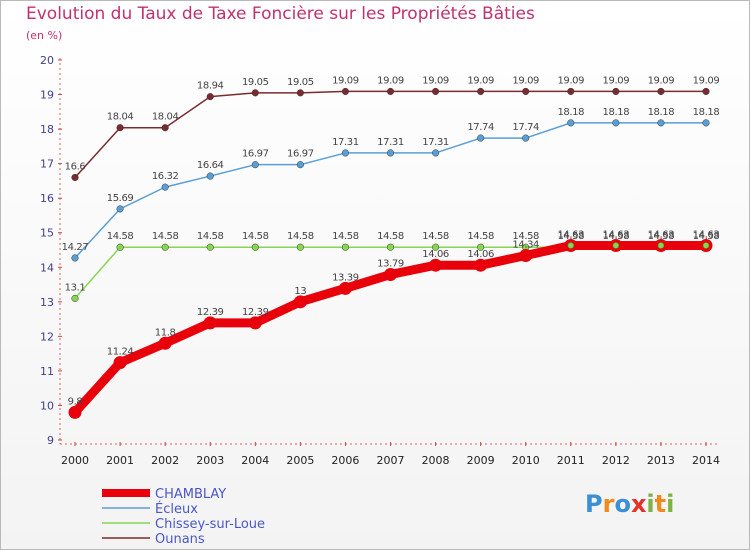 Image resolution: width=750 pixels, height=550 pixels. What do you see at coordinates (47, 164) in the screenshot?
I see `y-tick-label: 17` at bounding box center [47, 164].